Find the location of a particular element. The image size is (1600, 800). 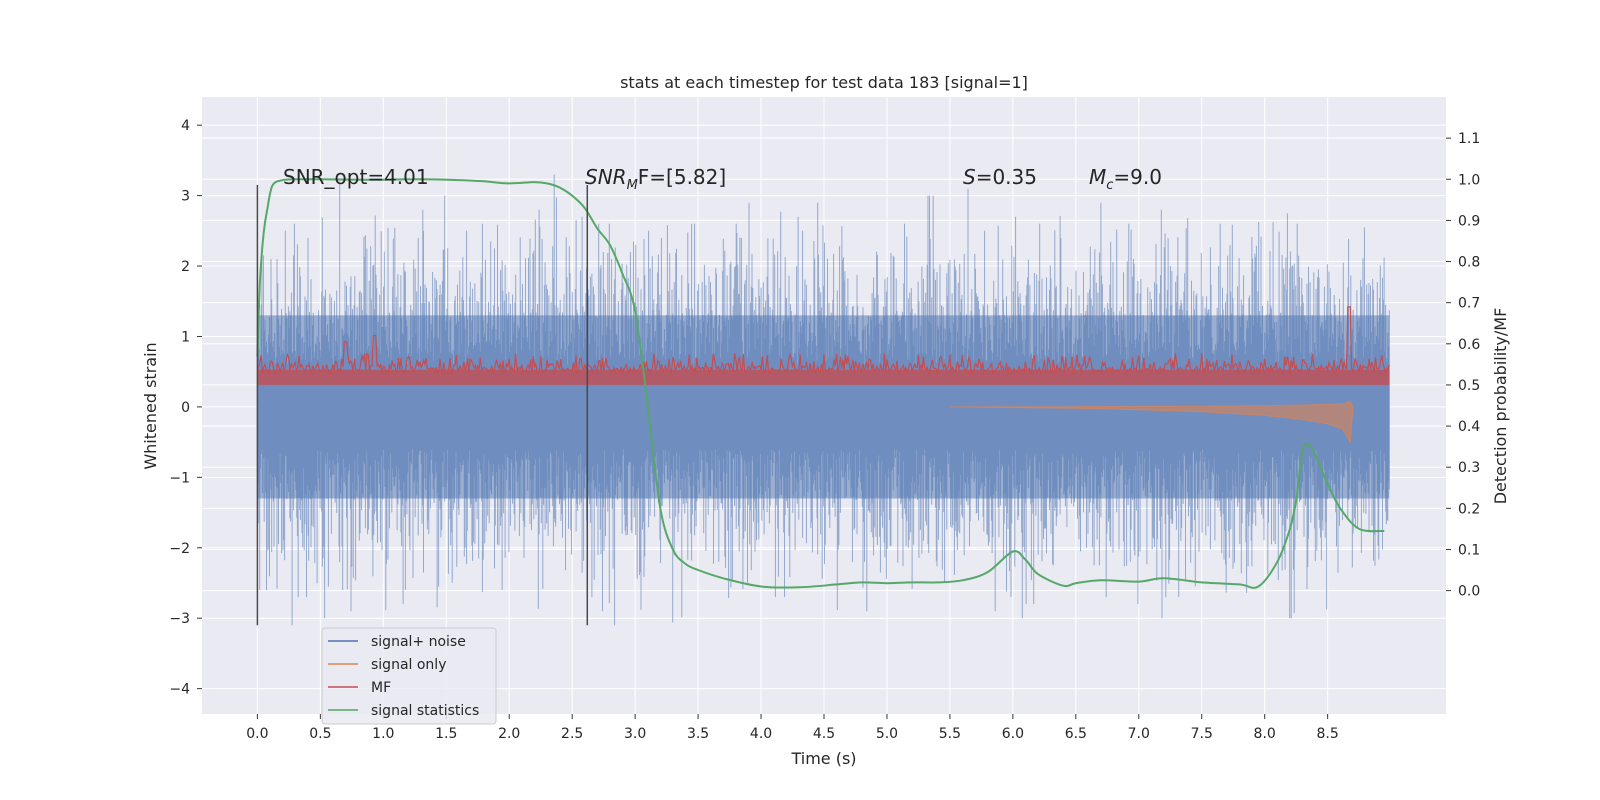

x-tick-label: 0.5 is located at coordinates (320, 734).